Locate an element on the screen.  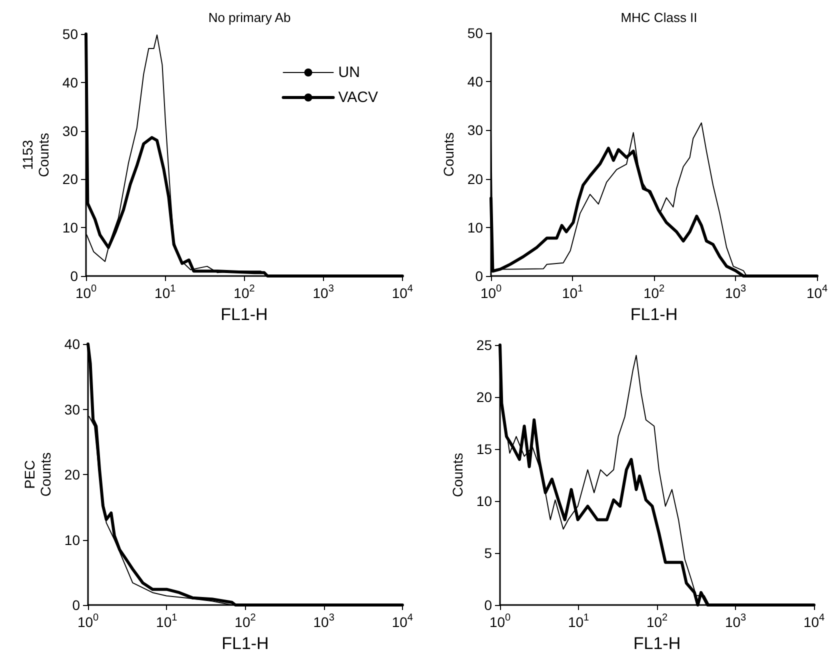
chart-title: MHC Class II is located at coordinates (659, 17).